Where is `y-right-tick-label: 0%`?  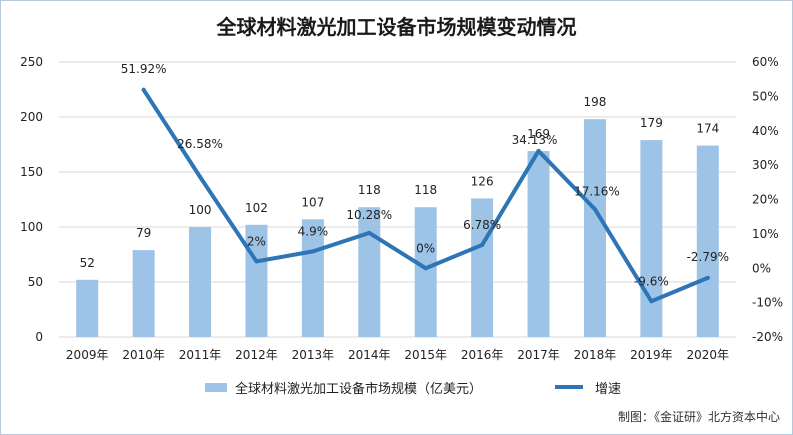
y-right-tick-label: 0% is located at coordinates (761, 268).